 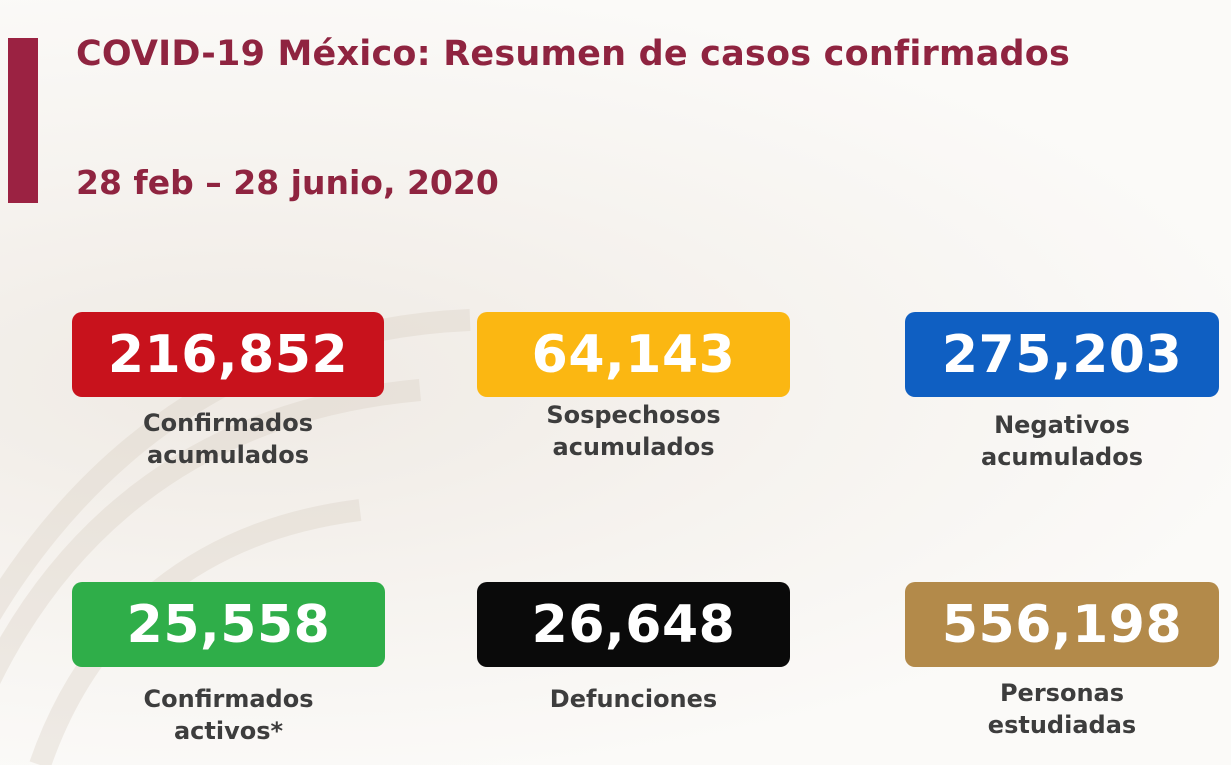 What do you see at coordinates (1062, 709) in the screenshot?
I see `stat-label: Personas estudiadas` at bounding box center [1062, 709].